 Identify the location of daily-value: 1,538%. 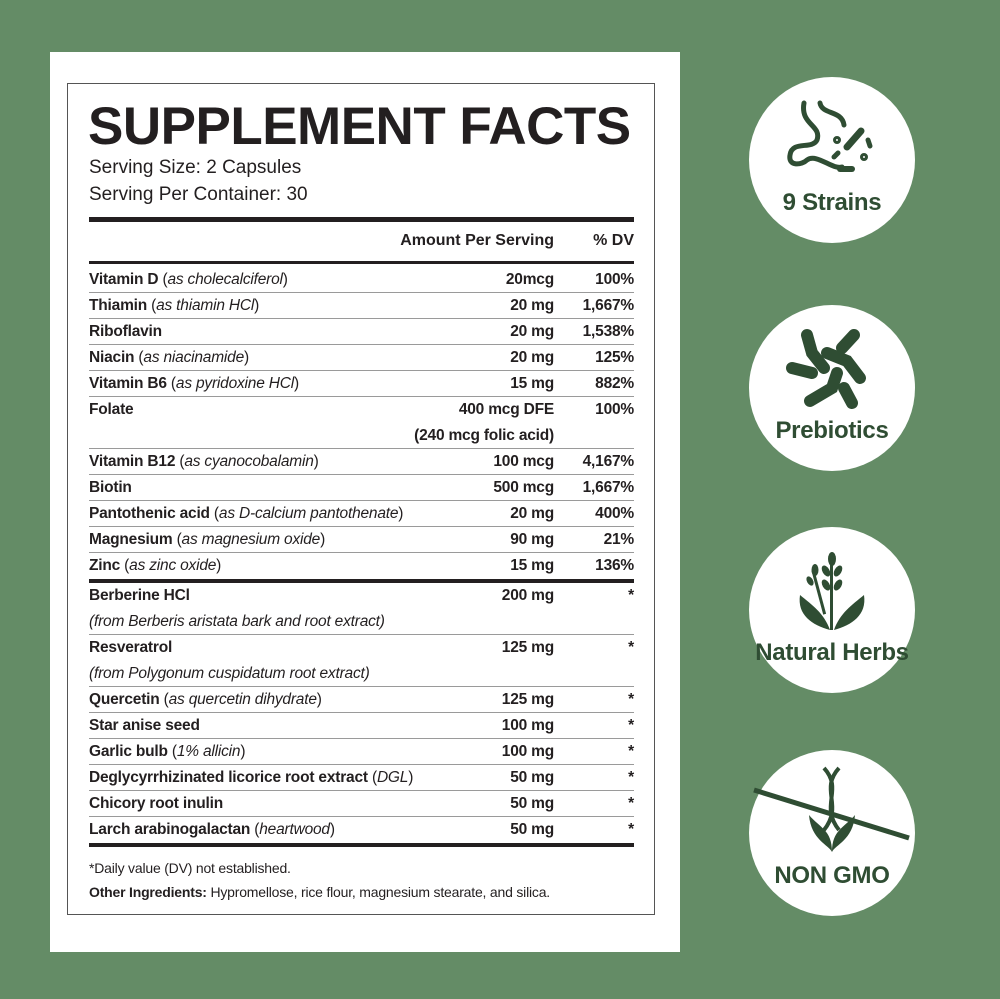
(608, 331).